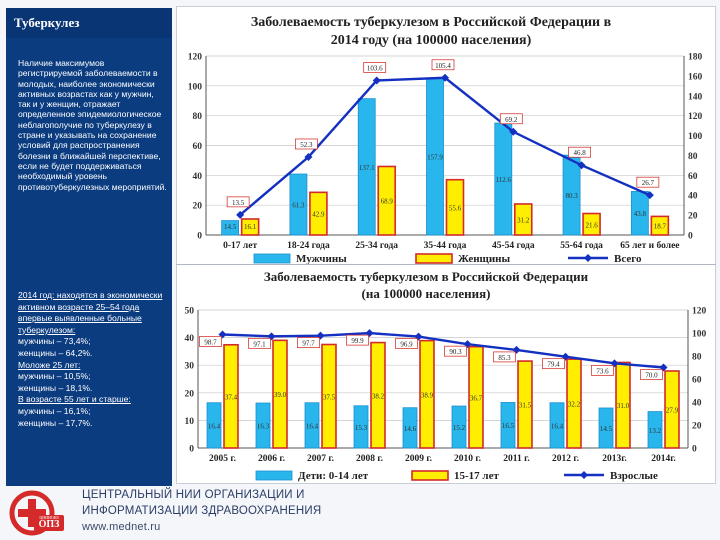  Describe the element at coordinates (571, 196) in the screenshot. I see `bar-label: 80.3` at that location.